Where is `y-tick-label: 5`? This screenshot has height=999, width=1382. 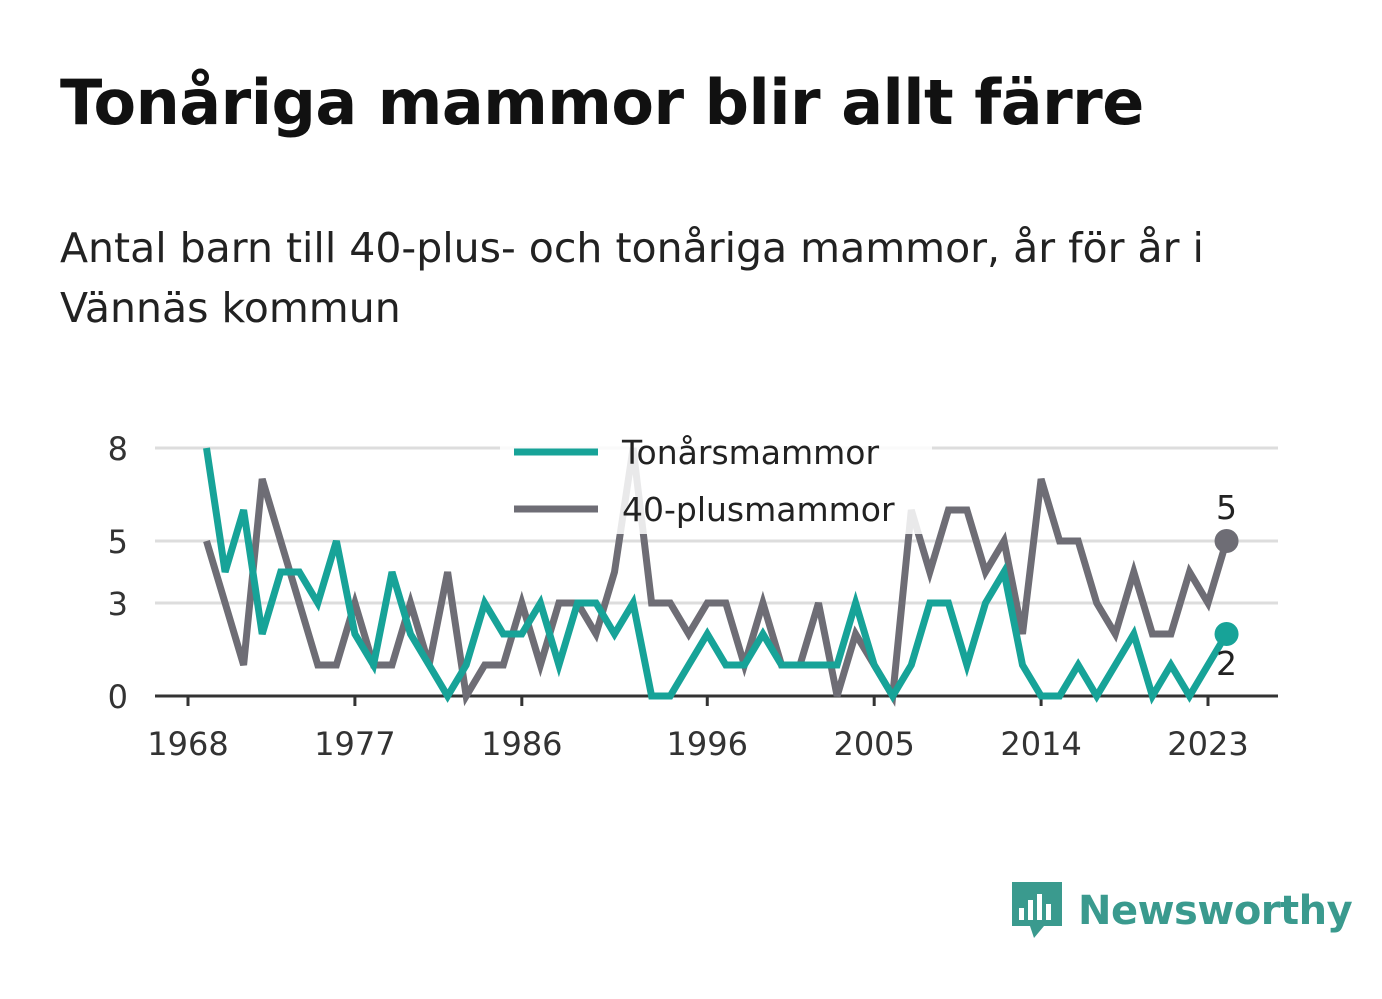
y-tick-label: 5 is located at coordinates (118, 542).